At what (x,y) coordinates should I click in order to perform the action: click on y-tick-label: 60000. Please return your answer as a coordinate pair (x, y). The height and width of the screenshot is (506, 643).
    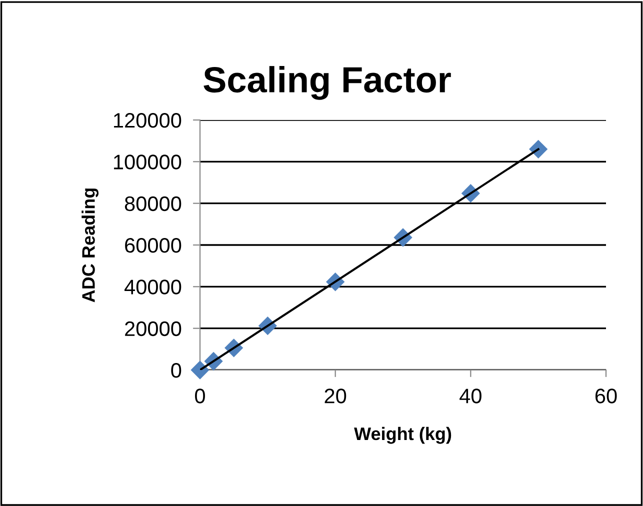
    Looking at the image, I should click on (153, 245).